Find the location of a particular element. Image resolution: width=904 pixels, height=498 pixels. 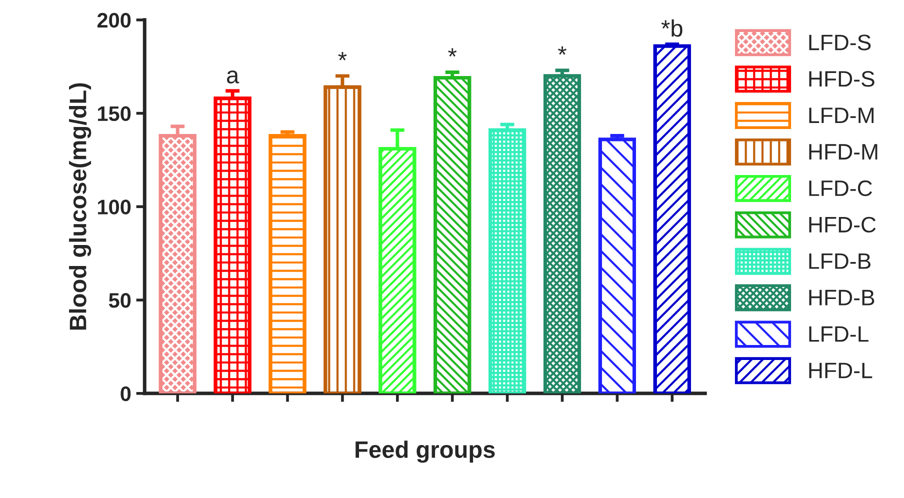

y-tick-label: 100 is located at coordinates (114, 207).